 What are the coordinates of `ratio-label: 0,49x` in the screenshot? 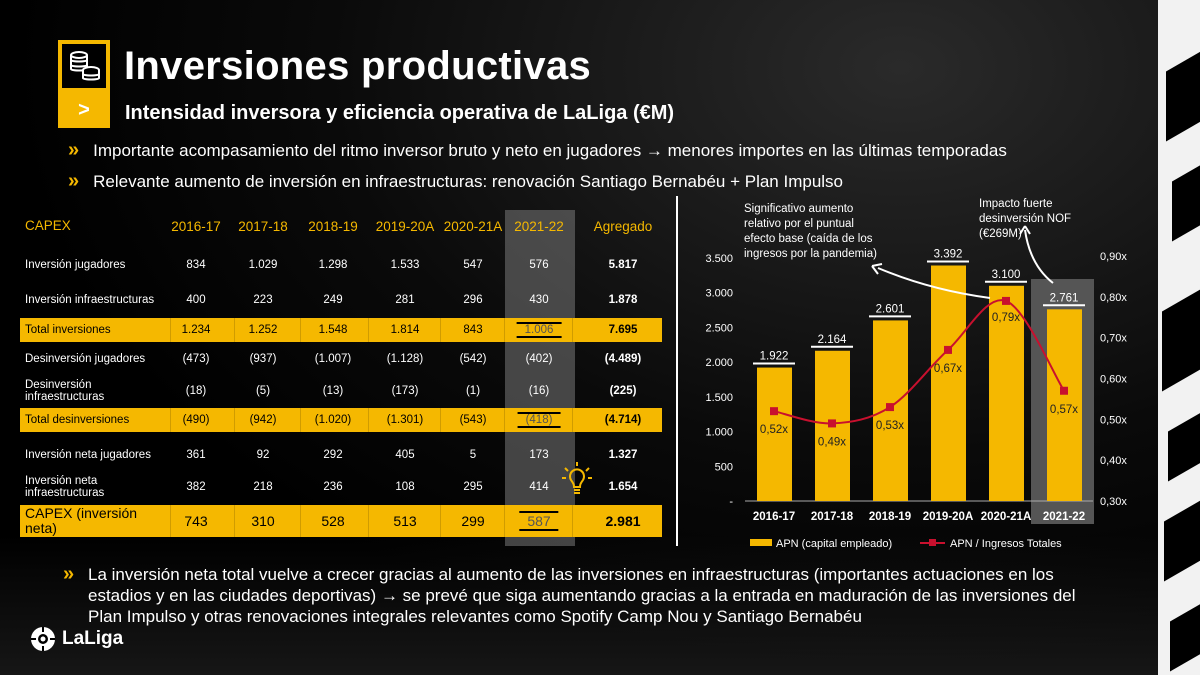 It's located at (832, 442).